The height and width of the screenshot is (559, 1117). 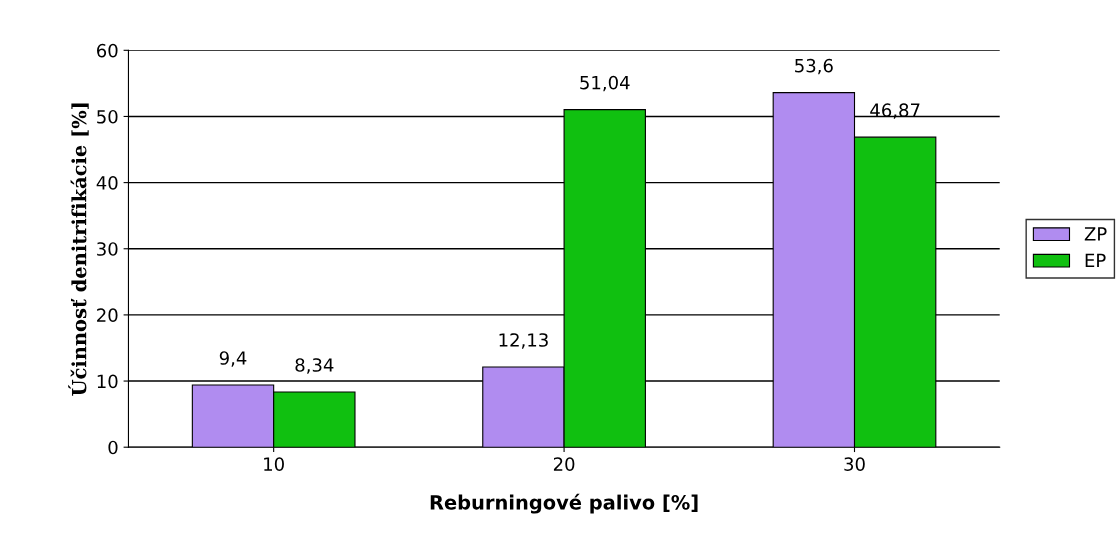 I want to click on x-tick-label: 10, so click(x=274, y=464).